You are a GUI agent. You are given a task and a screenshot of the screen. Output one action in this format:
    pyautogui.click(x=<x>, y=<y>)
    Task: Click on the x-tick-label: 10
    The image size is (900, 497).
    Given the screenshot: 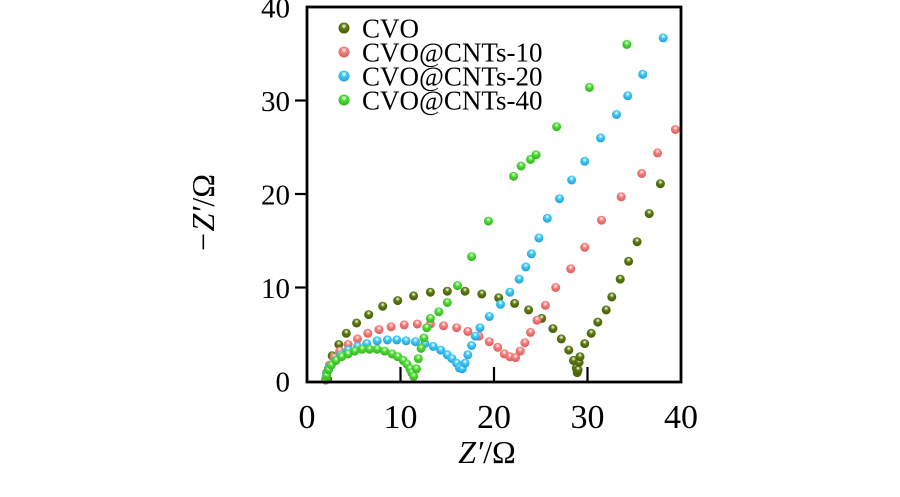 What is the action you would take?
    pyautogui.click(x=401, y=417)
    